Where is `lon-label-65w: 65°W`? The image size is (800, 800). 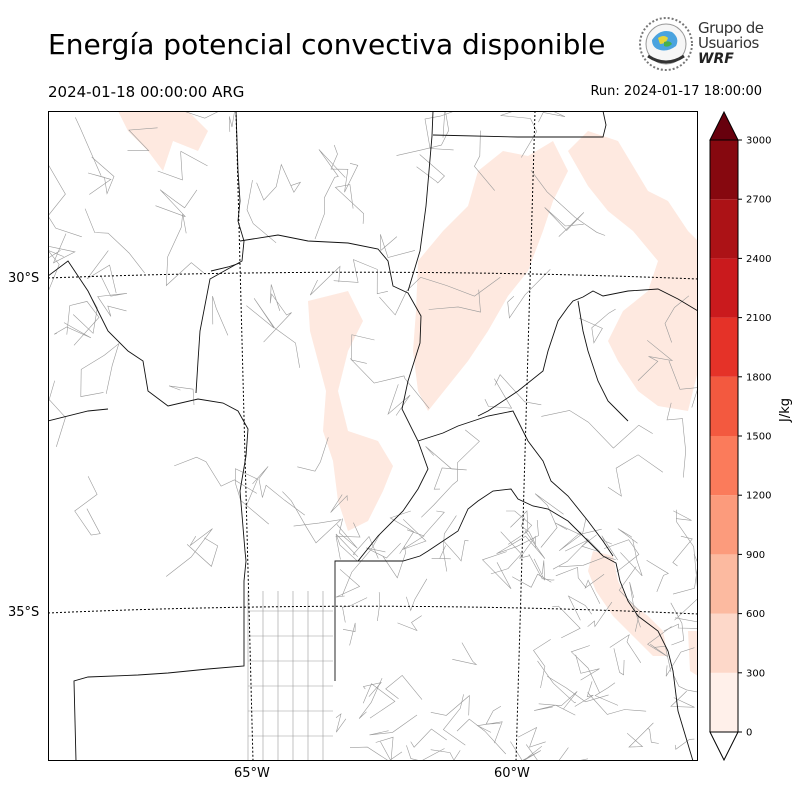
lon-label-65w: 65°W is located at coordinates (252, 773).